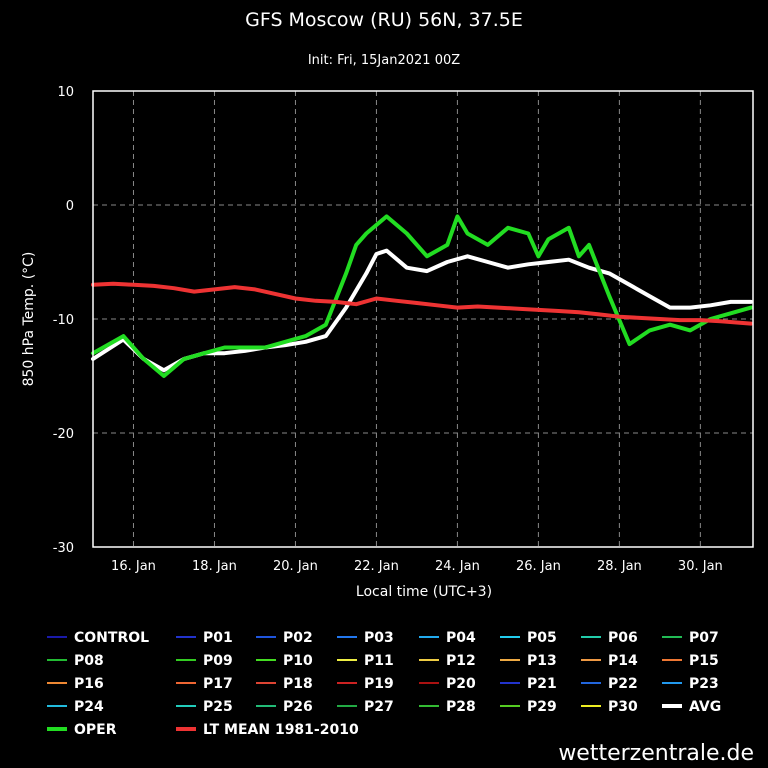  Describe the element at coordinates (379, 707) in the screenshot. I see `legend-label: P27` at that location.